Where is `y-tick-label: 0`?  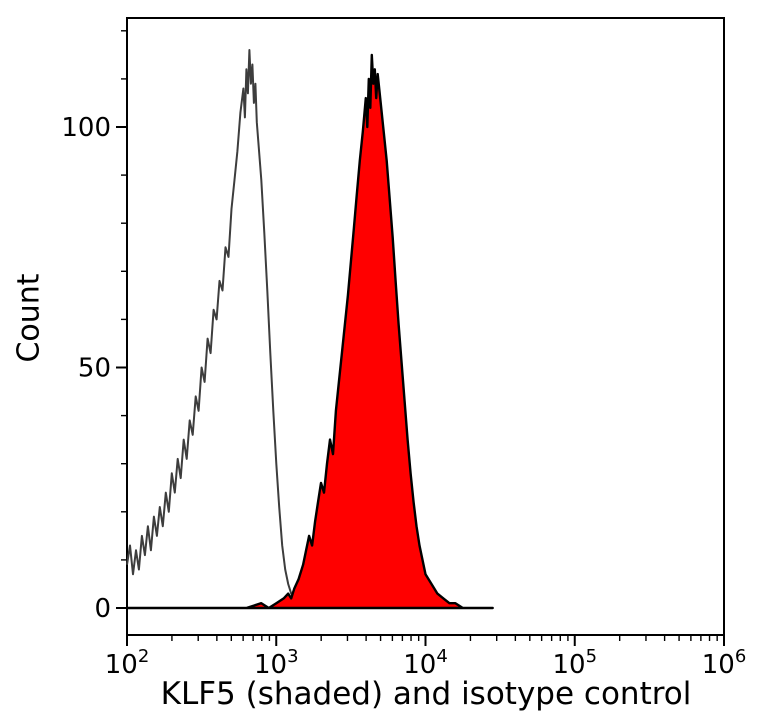
y-tick-label: 0 is located at coordinates (102, 609).